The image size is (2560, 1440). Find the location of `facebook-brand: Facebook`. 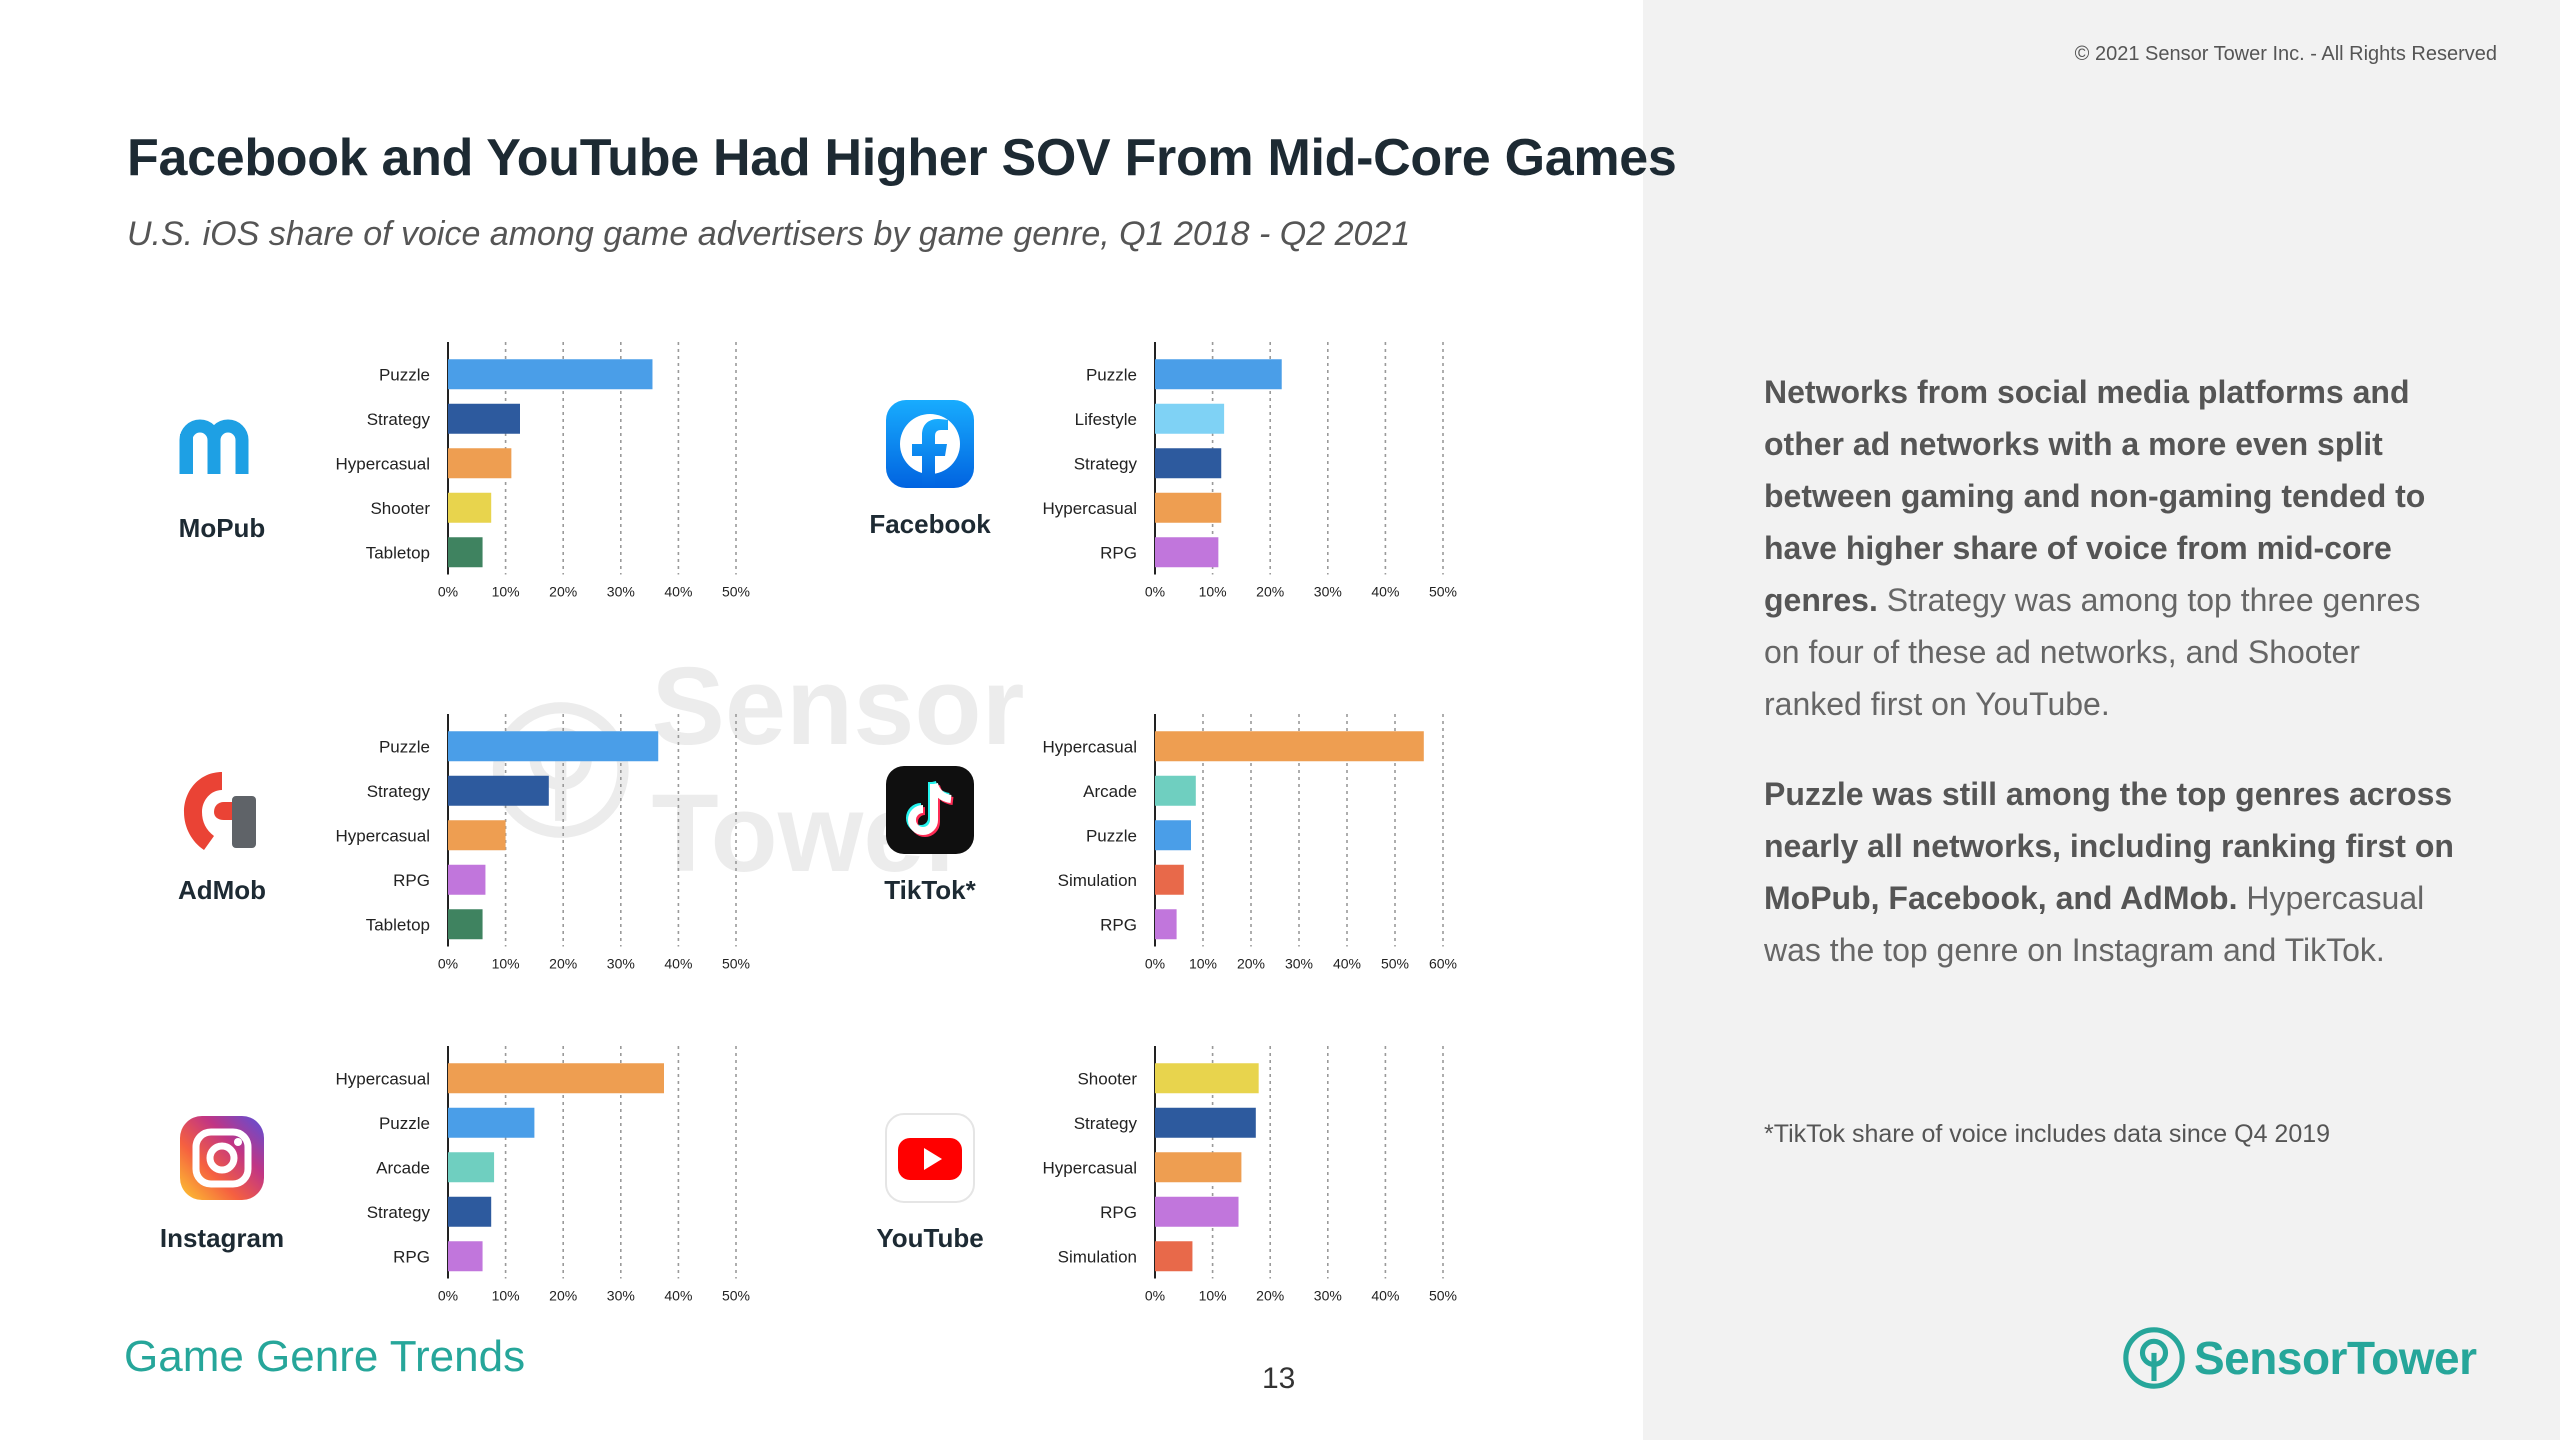

facebook-brand: Facebook is located at coordinates (930, 468).